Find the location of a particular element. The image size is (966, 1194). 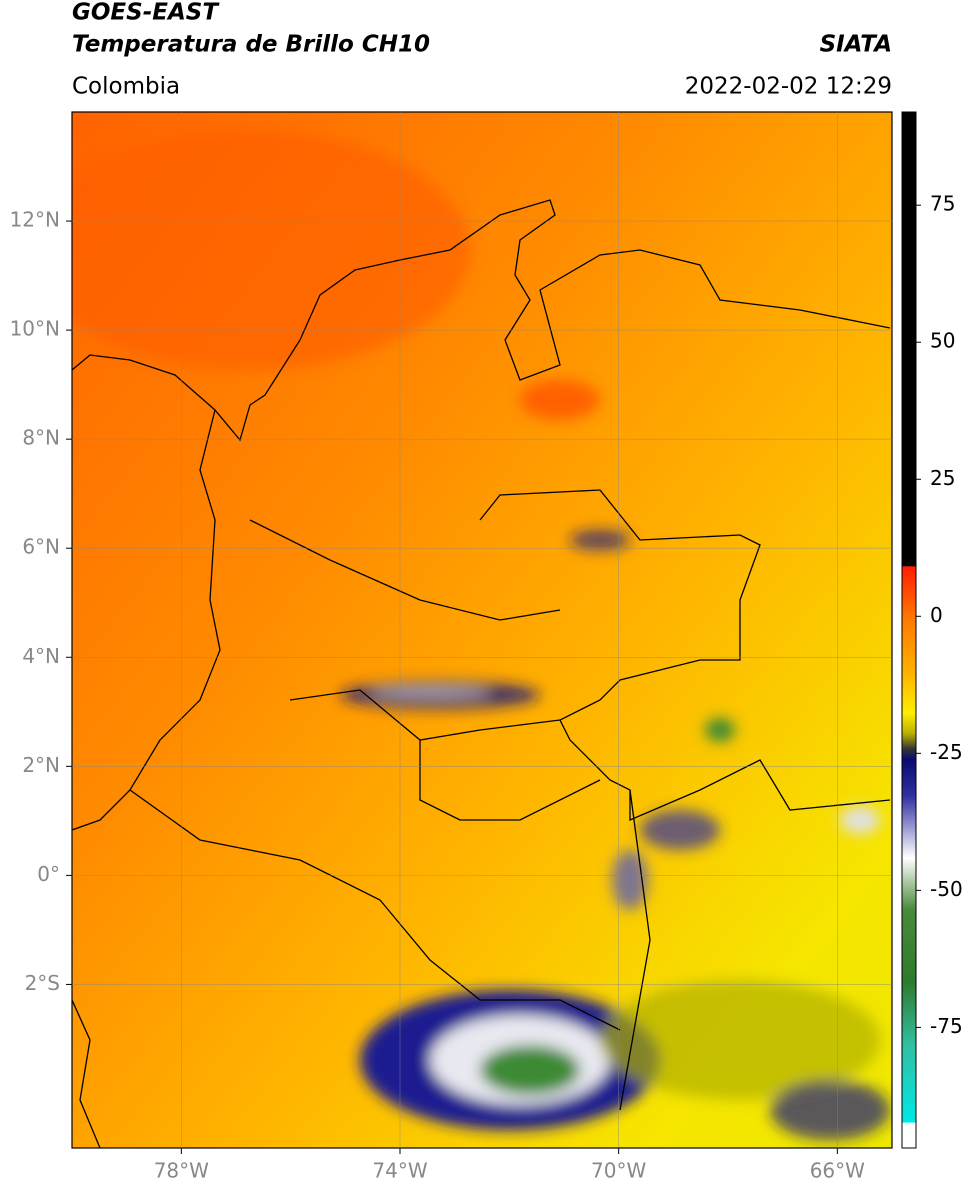

colorbar-tick-label: 0 is located at coordinates (936, 615).